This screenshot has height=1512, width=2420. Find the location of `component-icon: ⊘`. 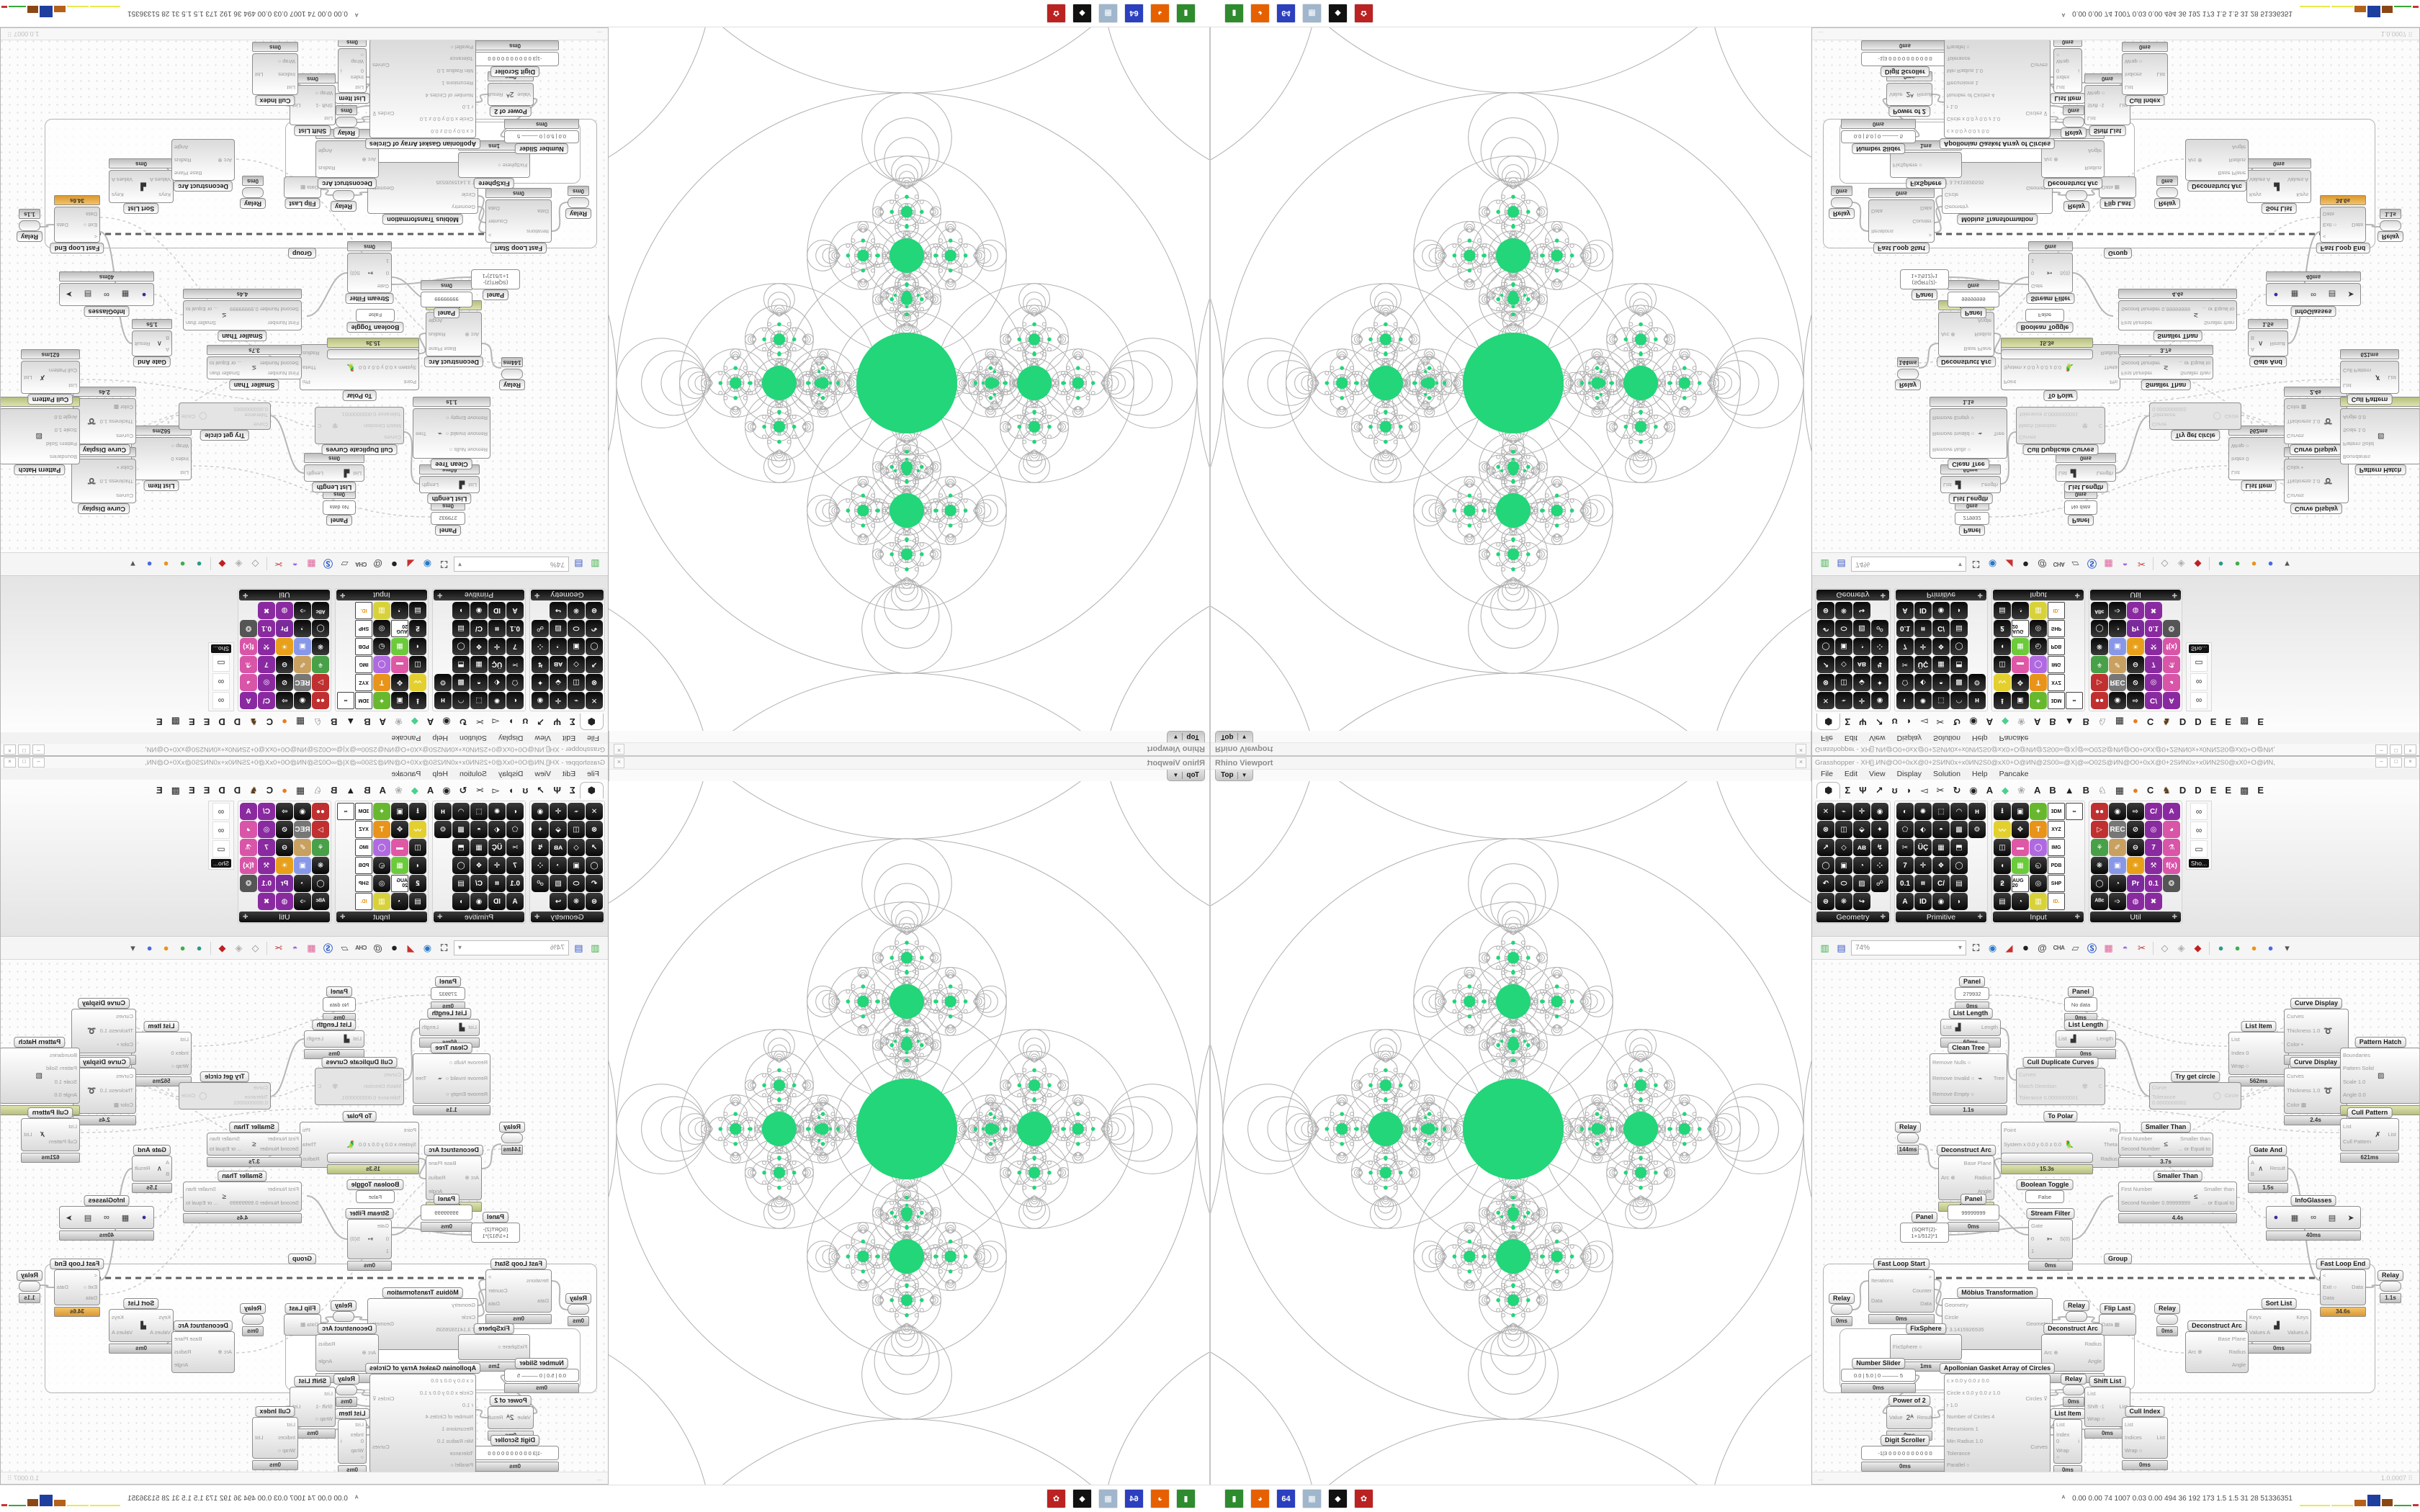

component-icon: ⊘ is located at coordinates (2135, 829).